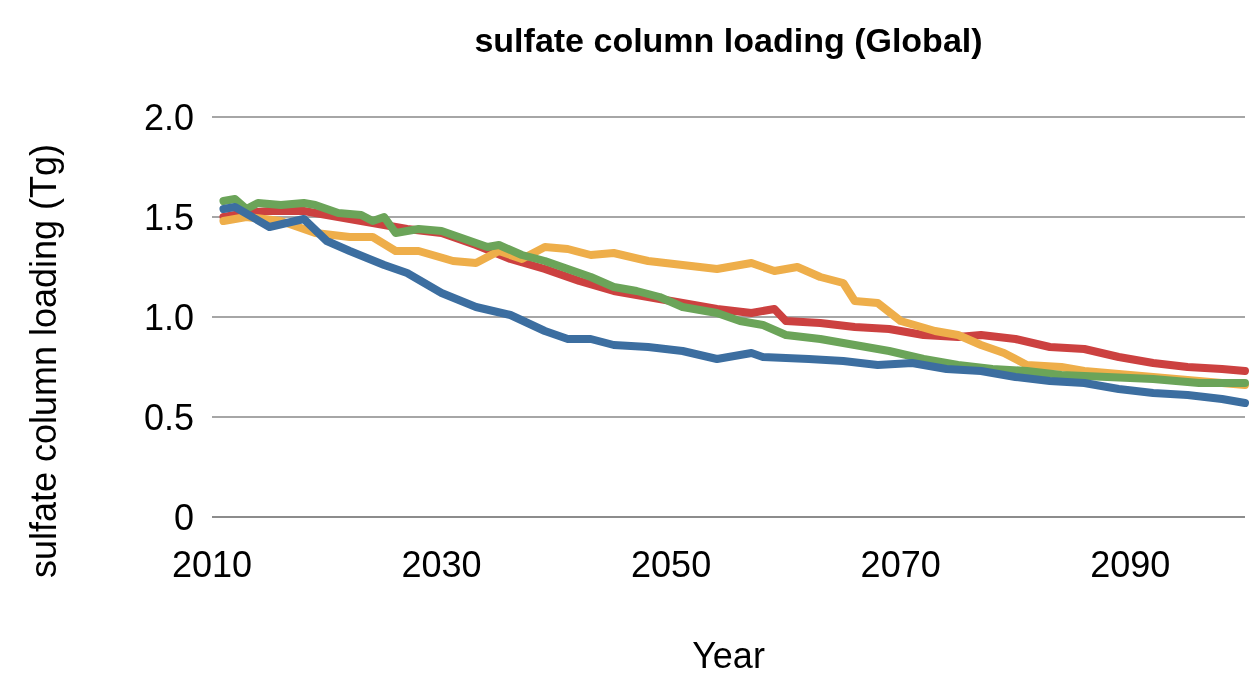  Describe the element at coordinates (728, 655) in the screenshot. I see `x-axis-title: Year` at that location.